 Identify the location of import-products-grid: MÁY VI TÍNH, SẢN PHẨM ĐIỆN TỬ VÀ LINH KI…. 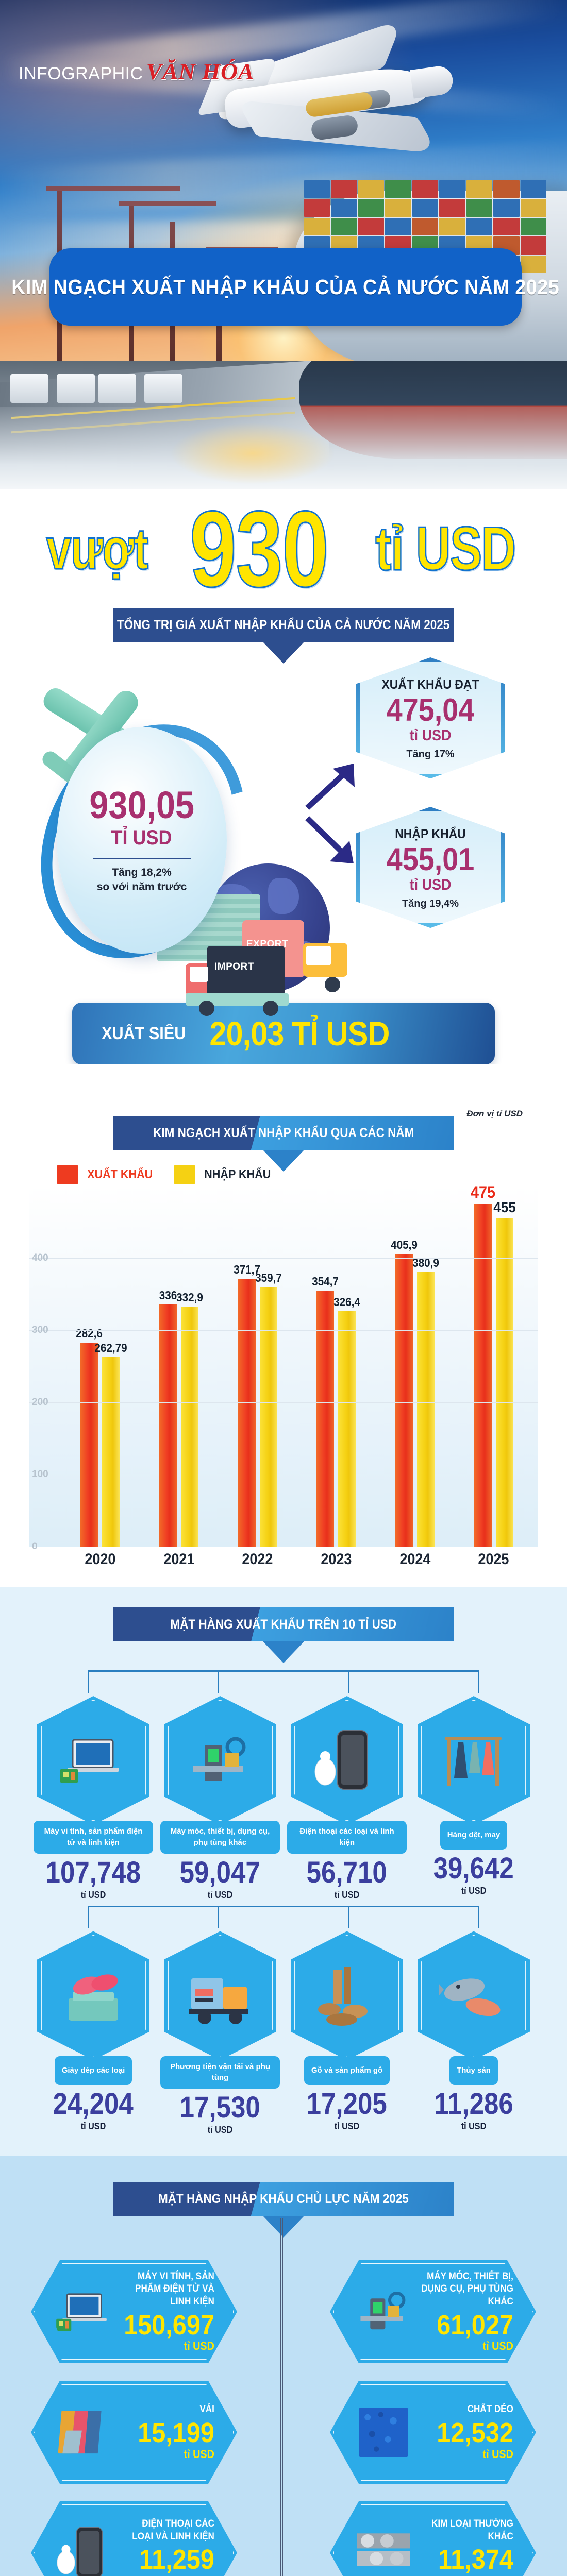
(283, 2418).